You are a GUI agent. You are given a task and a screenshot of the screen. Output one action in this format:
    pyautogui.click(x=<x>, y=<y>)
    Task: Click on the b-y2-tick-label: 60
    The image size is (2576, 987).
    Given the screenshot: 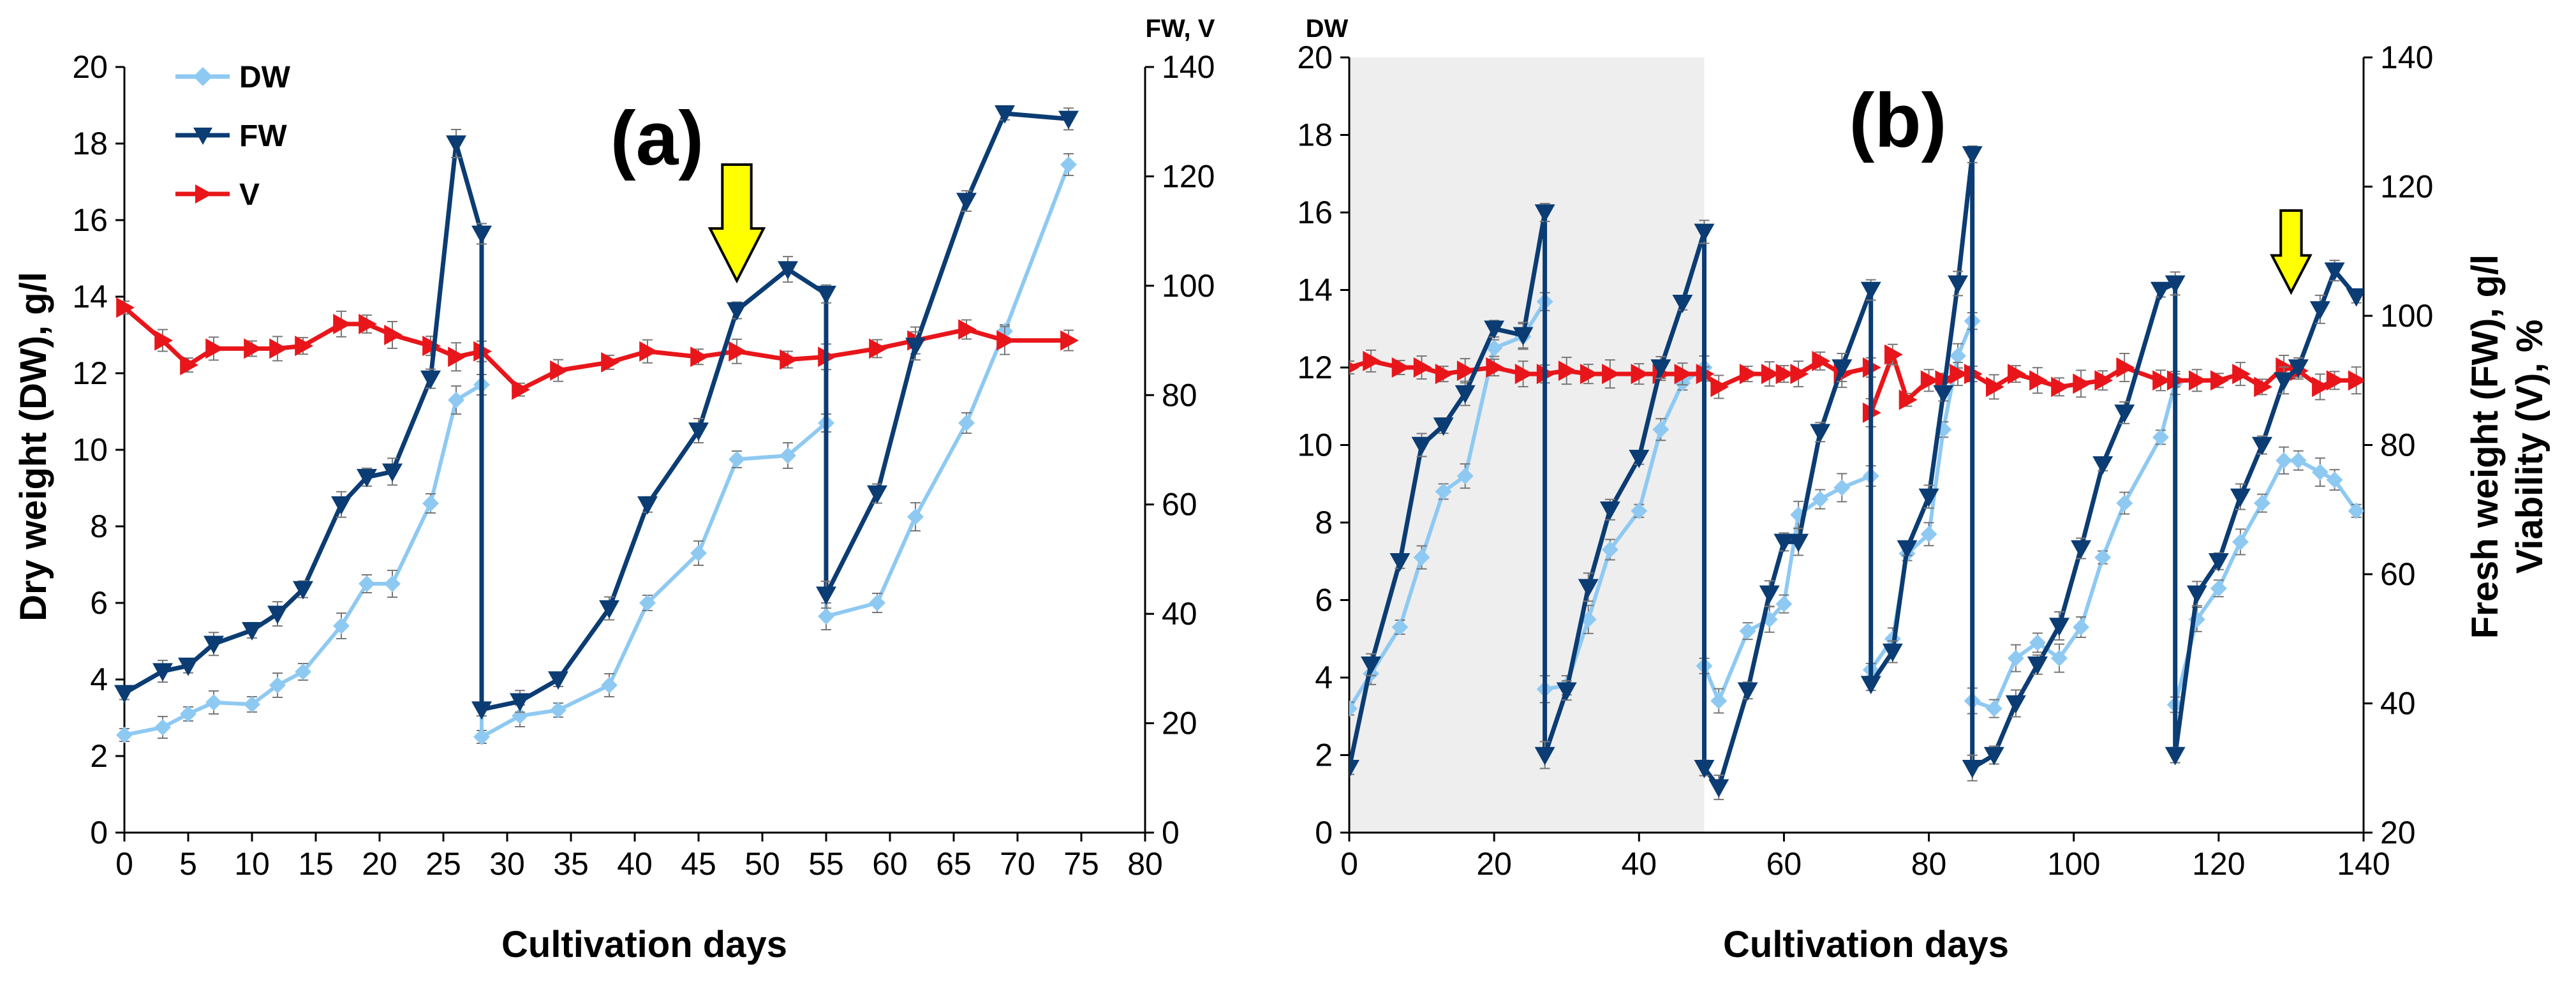 What is the action you would take?
    pyautogui.click(x=2398, y=574)
    